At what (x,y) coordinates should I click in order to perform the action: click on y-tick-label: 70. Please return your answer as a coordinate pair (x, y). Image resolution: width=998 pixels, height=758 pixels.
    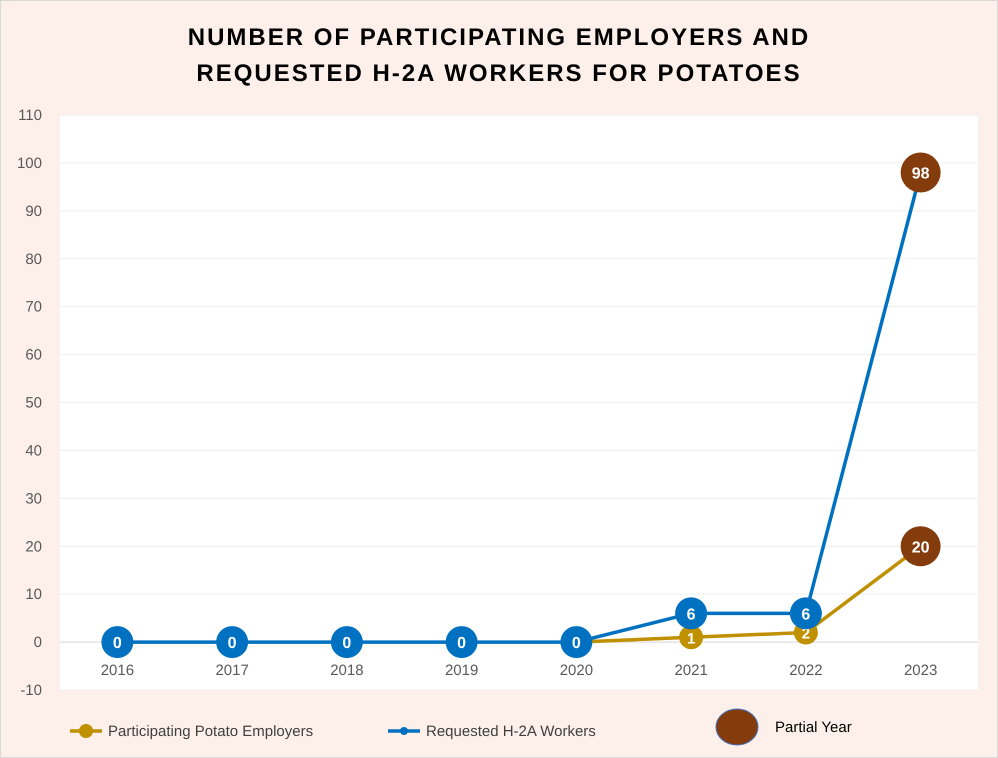
    Looking at the image, I should click on (33, 307).